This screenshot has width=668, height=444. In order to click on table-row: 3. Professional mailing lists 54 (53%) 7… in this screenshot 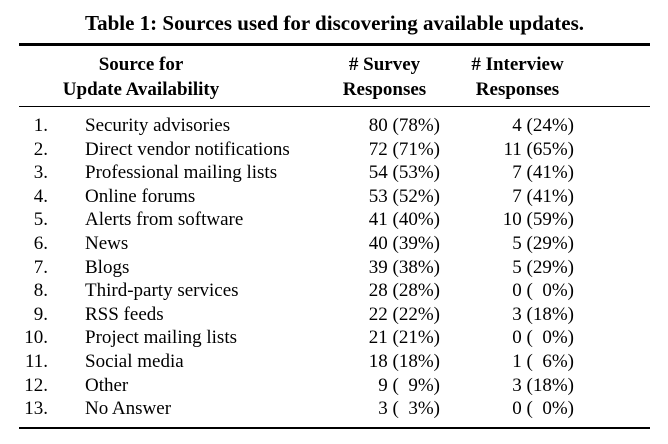, I will do `click(334, 173)`.